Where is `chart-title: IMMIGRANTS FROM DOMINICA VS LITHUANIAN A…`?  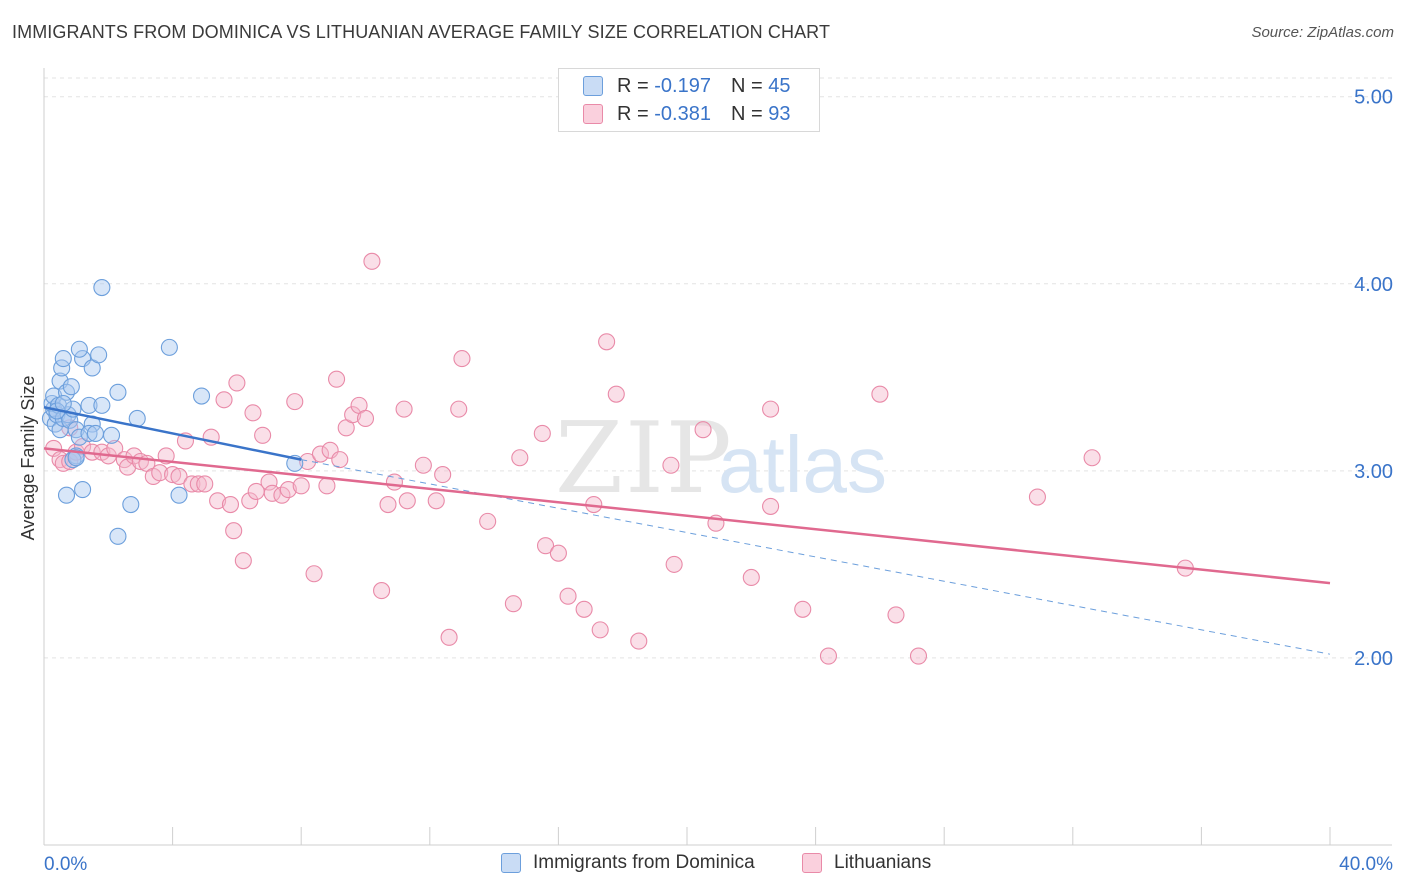
chart-title: IMMIGRANTS FROM DOMINICA VS LITHUANIAN A… is located at coordinates (421, 32).